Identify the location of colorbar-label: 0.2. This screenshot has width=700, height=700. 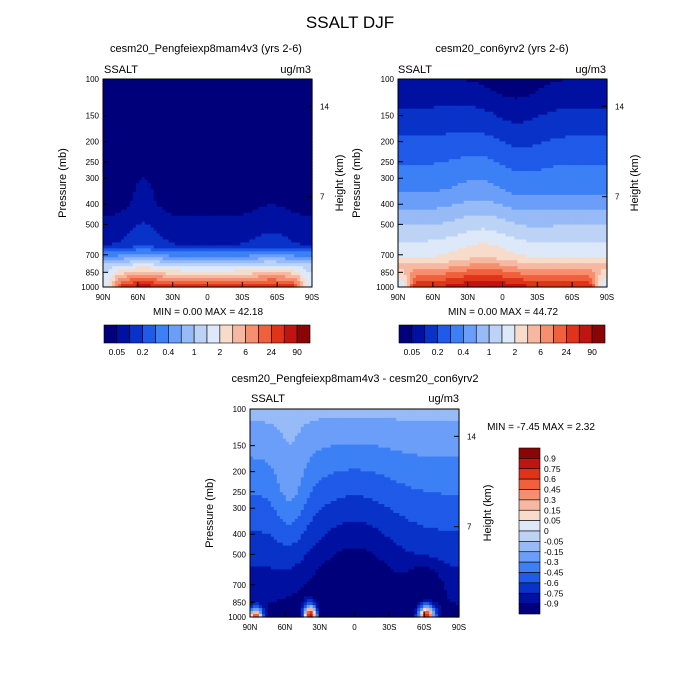
(143, 352).